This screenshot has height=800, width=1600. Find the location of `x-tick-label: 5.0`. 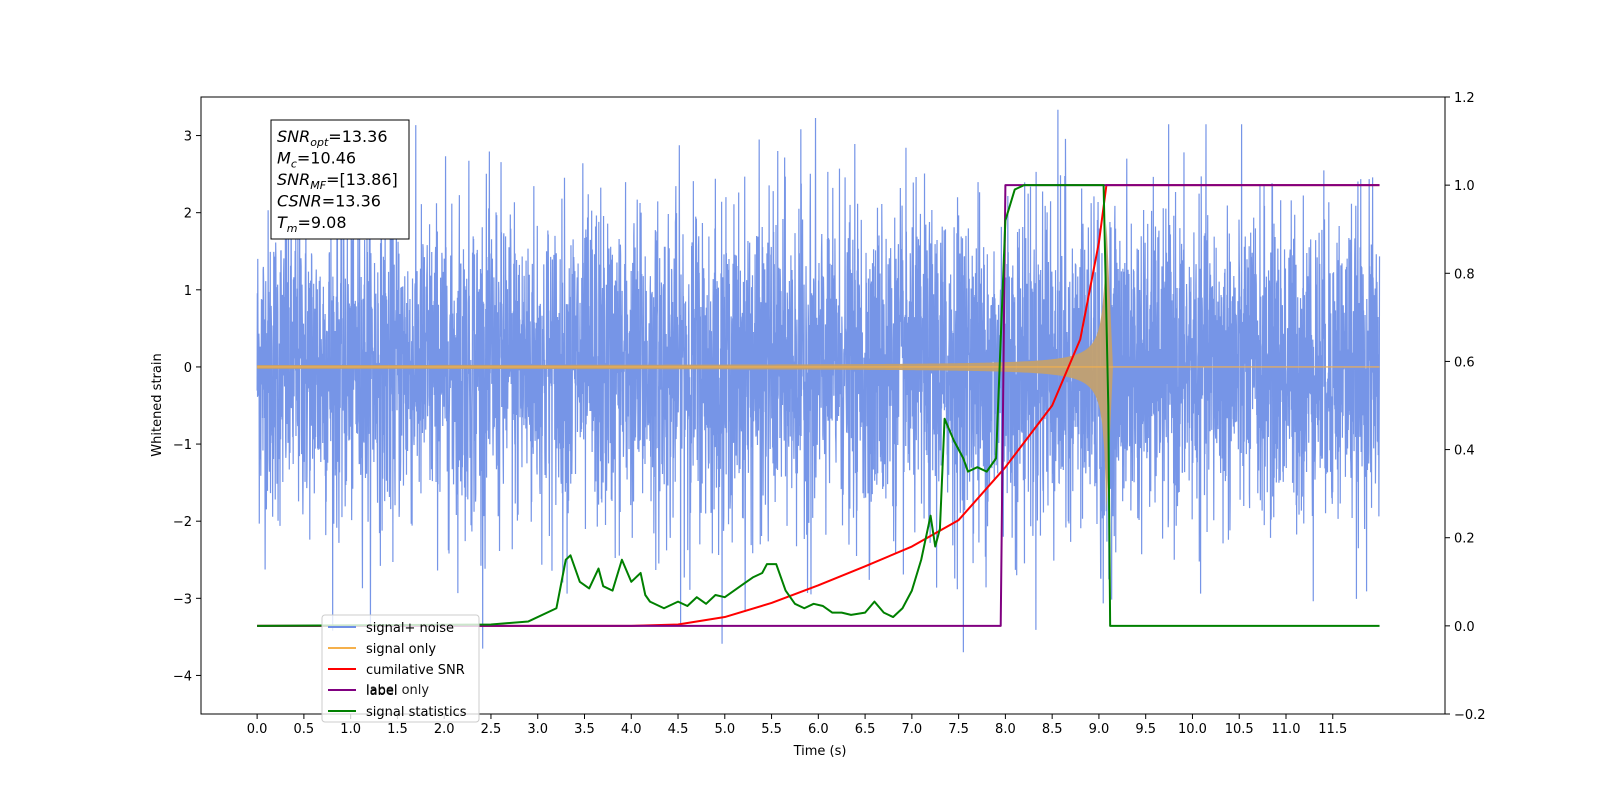

x-tick-label: 5.0 is located at coordinates (724, 729).